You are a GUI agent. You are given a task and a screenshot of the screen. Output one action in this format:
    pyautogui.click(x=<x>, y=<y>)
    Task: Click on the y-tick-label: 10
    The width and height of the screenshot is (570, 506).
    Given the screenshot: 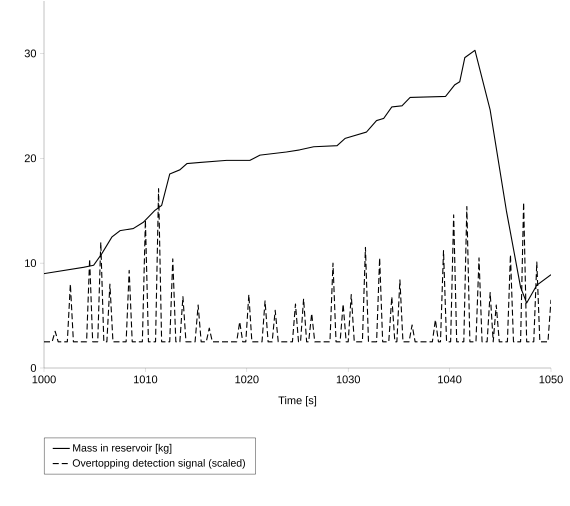 What is the action you would take?
    pyautogui.click(x=30, y=263)
    